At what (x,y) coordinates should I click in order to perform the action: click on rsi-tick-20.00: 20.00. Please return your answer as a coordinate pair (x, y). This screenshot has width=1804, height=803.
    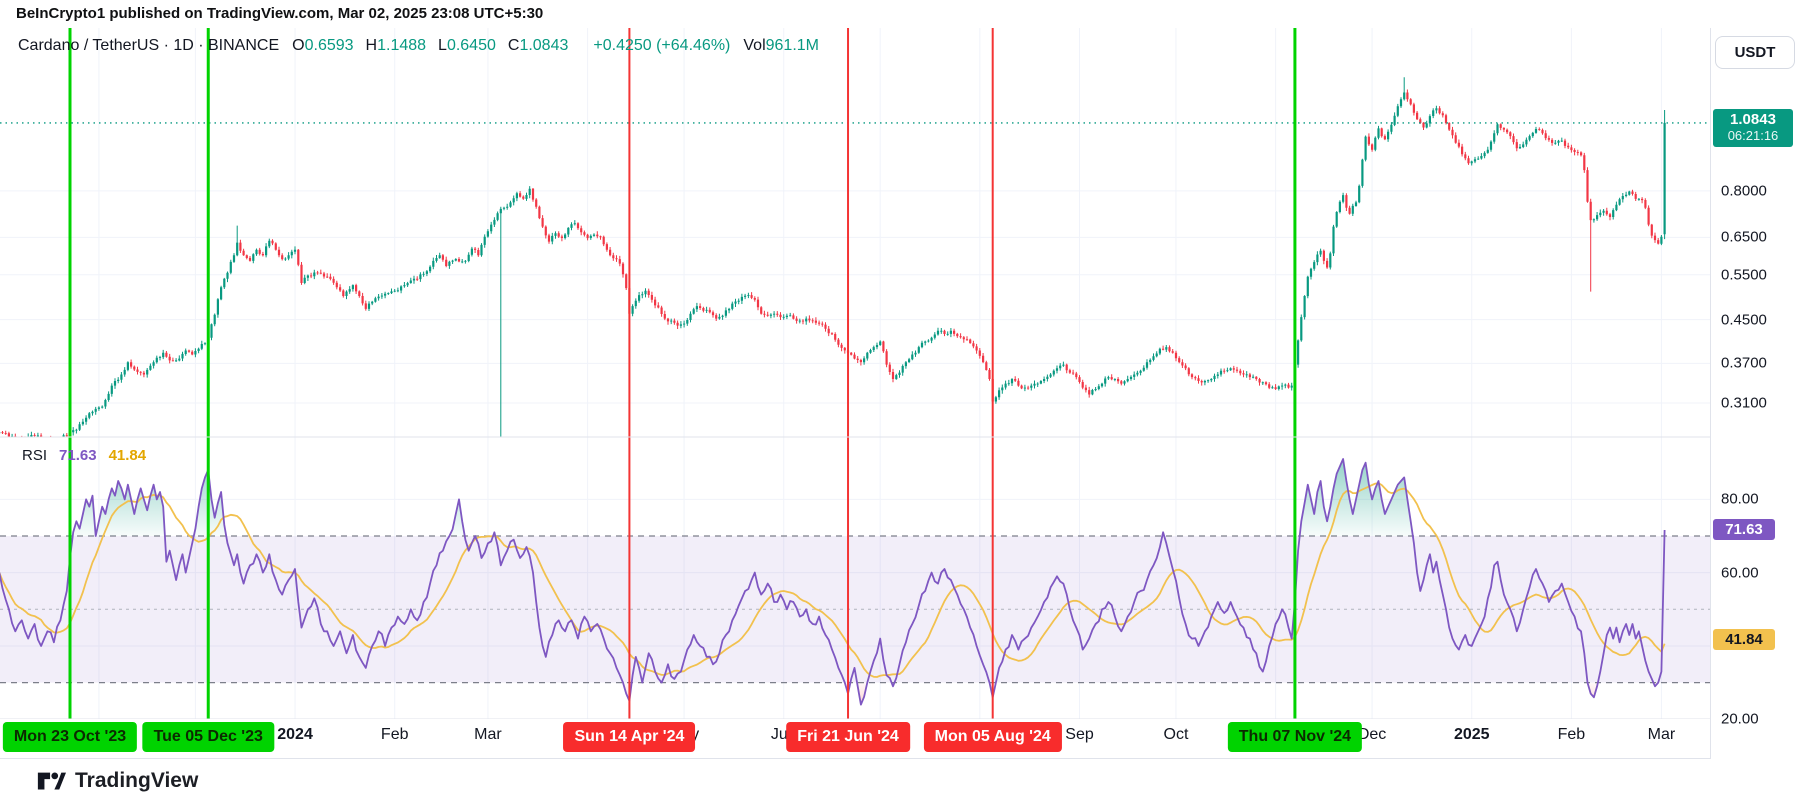
    Looking at the image, I should click on (1740, 719).